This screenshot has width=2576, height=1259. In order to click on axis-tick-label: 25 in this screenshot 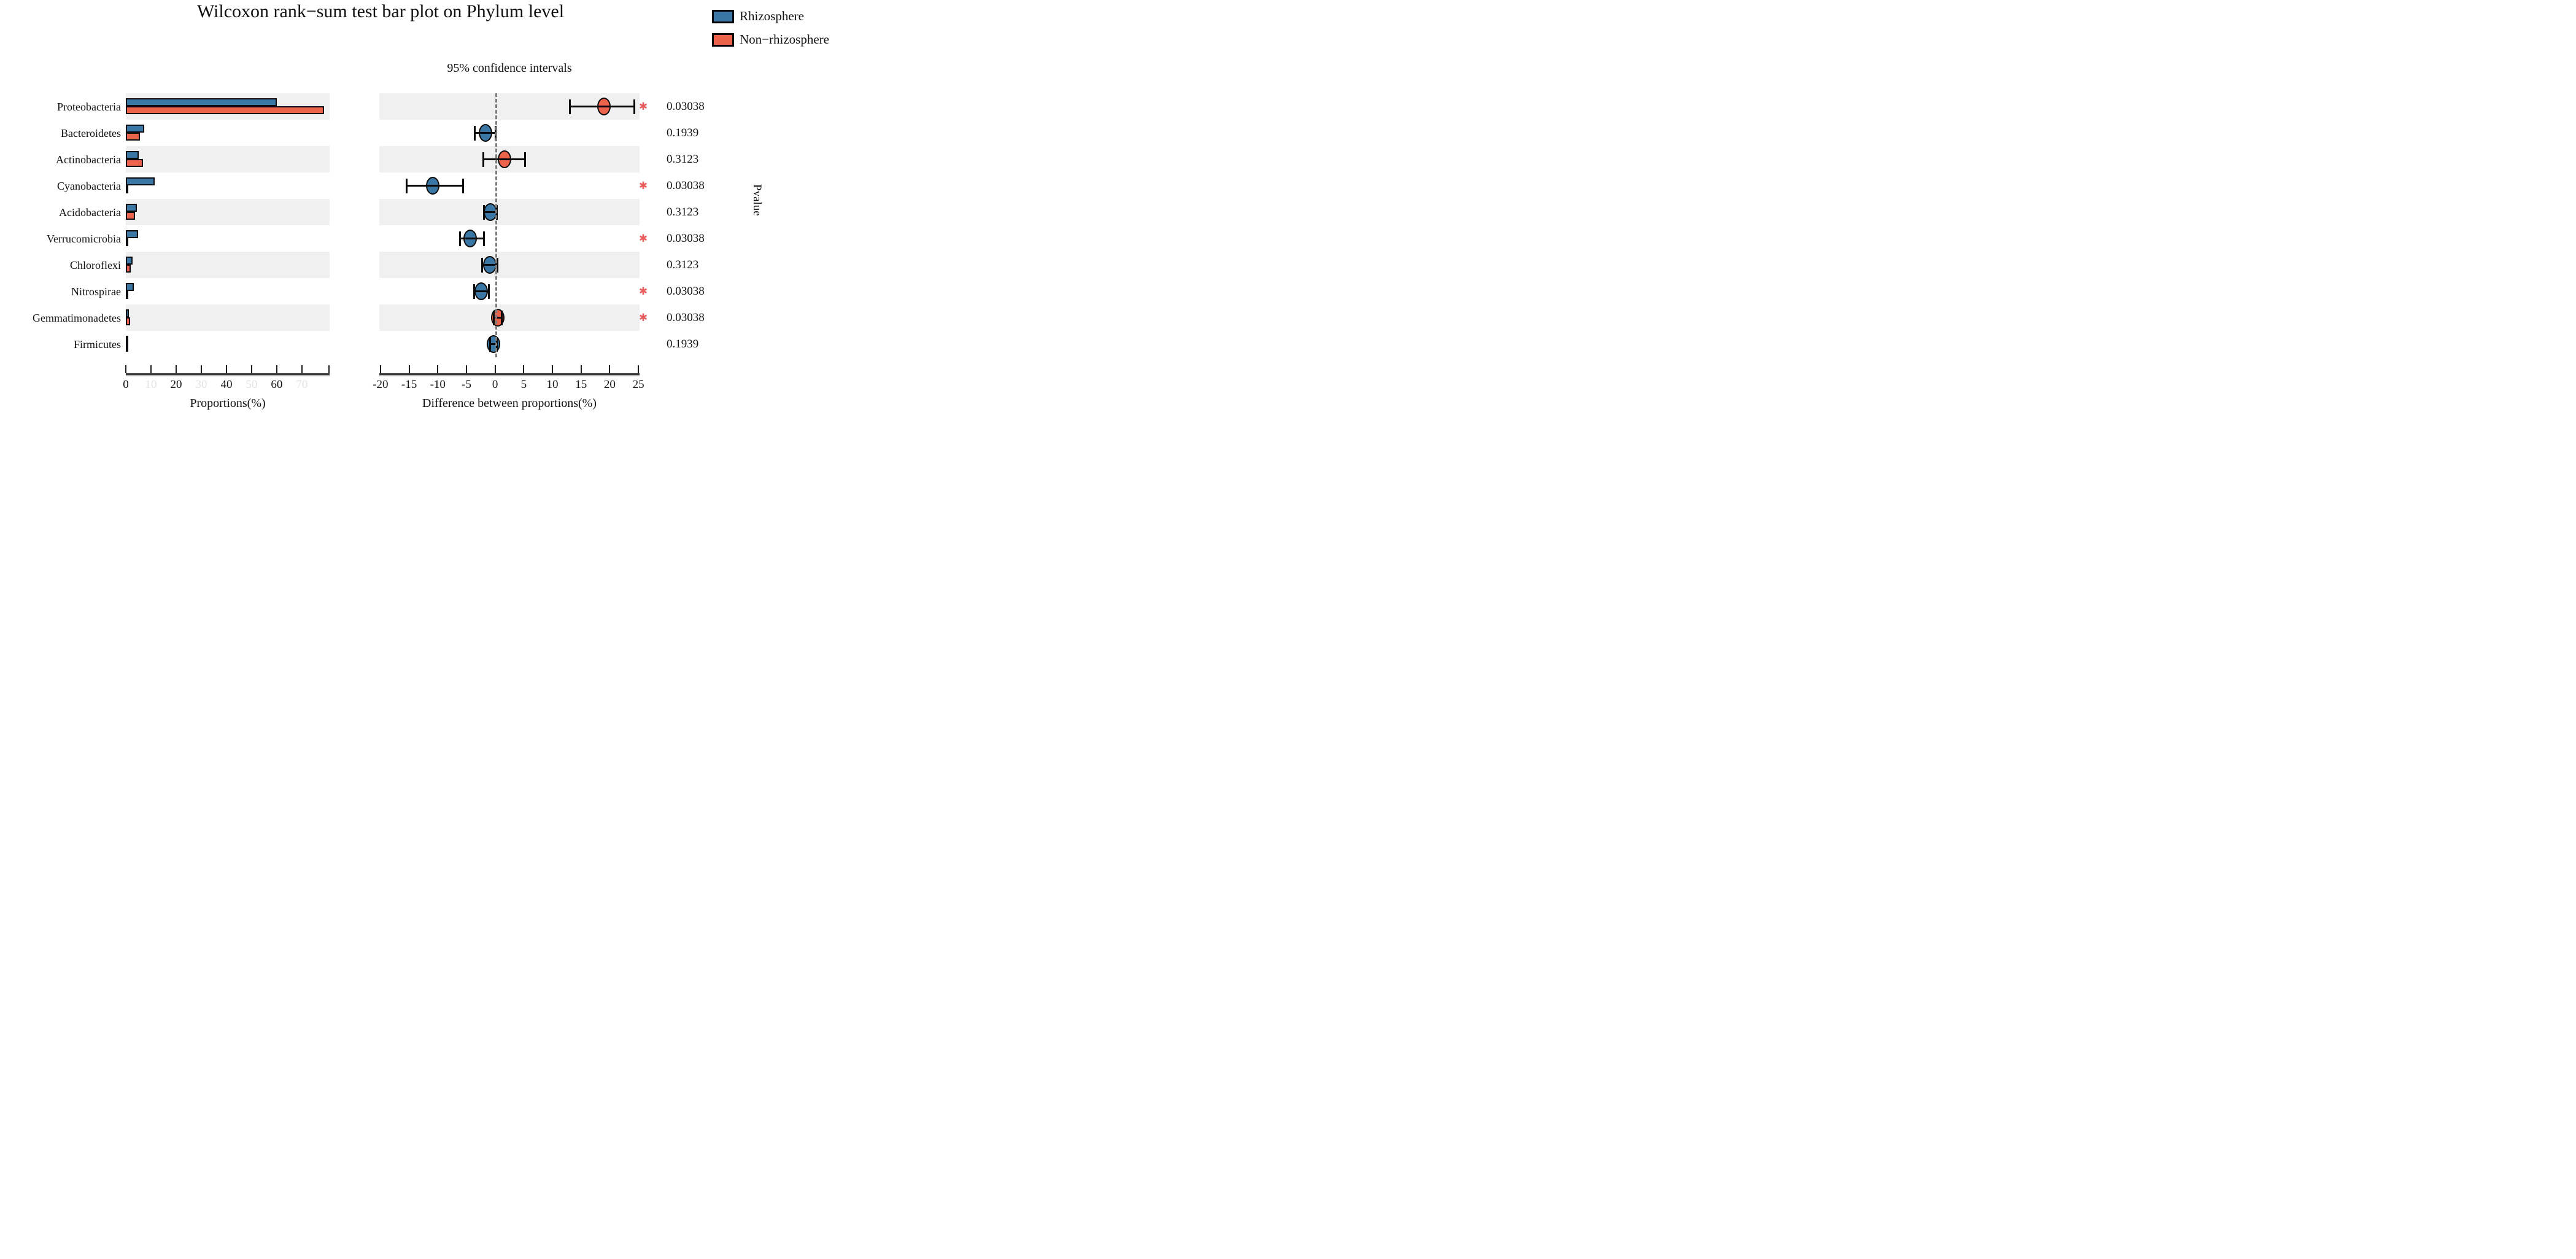, I will do `click(638, 384)`.